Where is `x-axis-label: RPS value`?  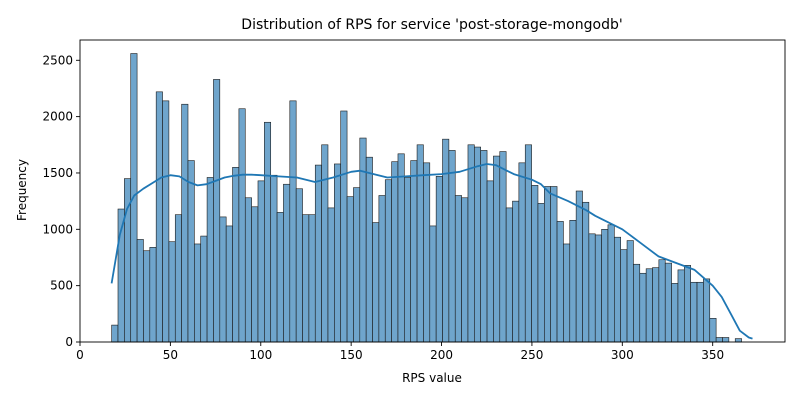
x-axis-label: RPS value is located at coordinates (432, 378).